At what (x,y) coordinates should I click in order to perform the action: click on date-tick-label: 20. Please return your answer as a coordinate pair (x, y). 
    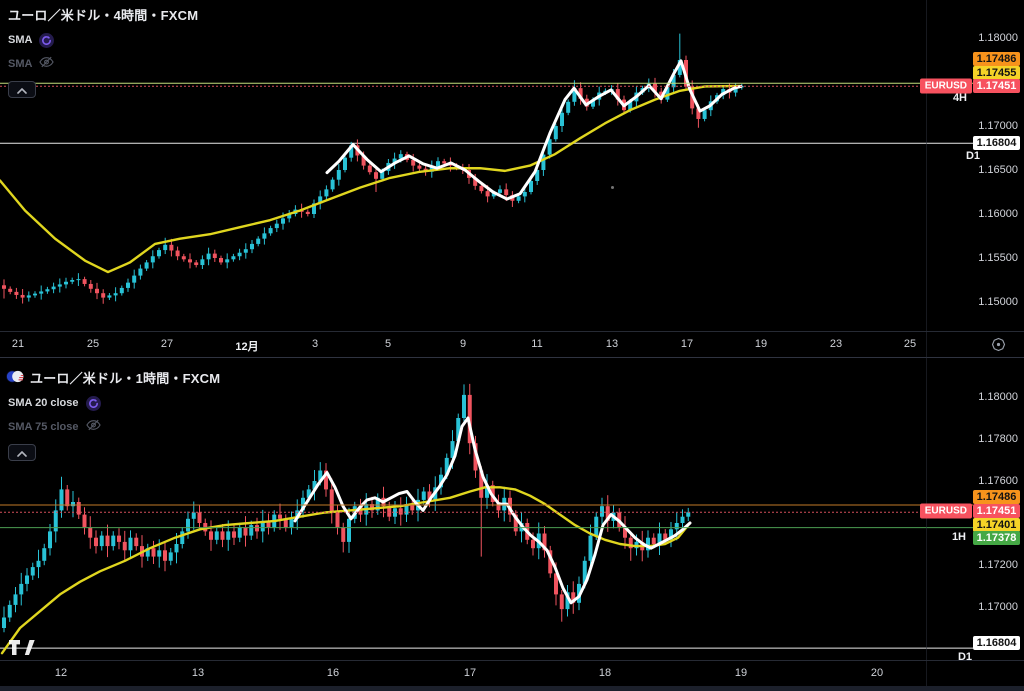
    Looking at the image, I should click on (877, 673).